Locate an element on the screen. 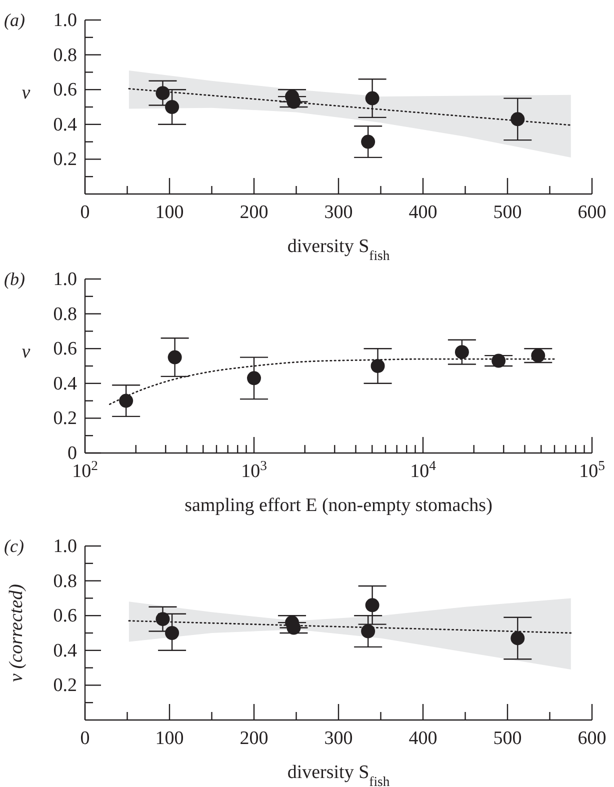 This screenshot has height=787, width=614. chart-title: (b) is located at coordinates (14, 279).